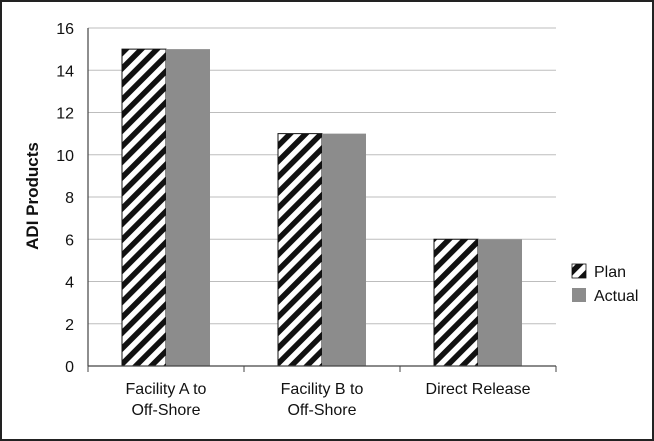 Image resolution: width=654 pixels, height=441 pixels. What do you see at coordinates (579, 295) in the screenshot?
I see `legend-swatch-actual` at bounding box center [579, 295].